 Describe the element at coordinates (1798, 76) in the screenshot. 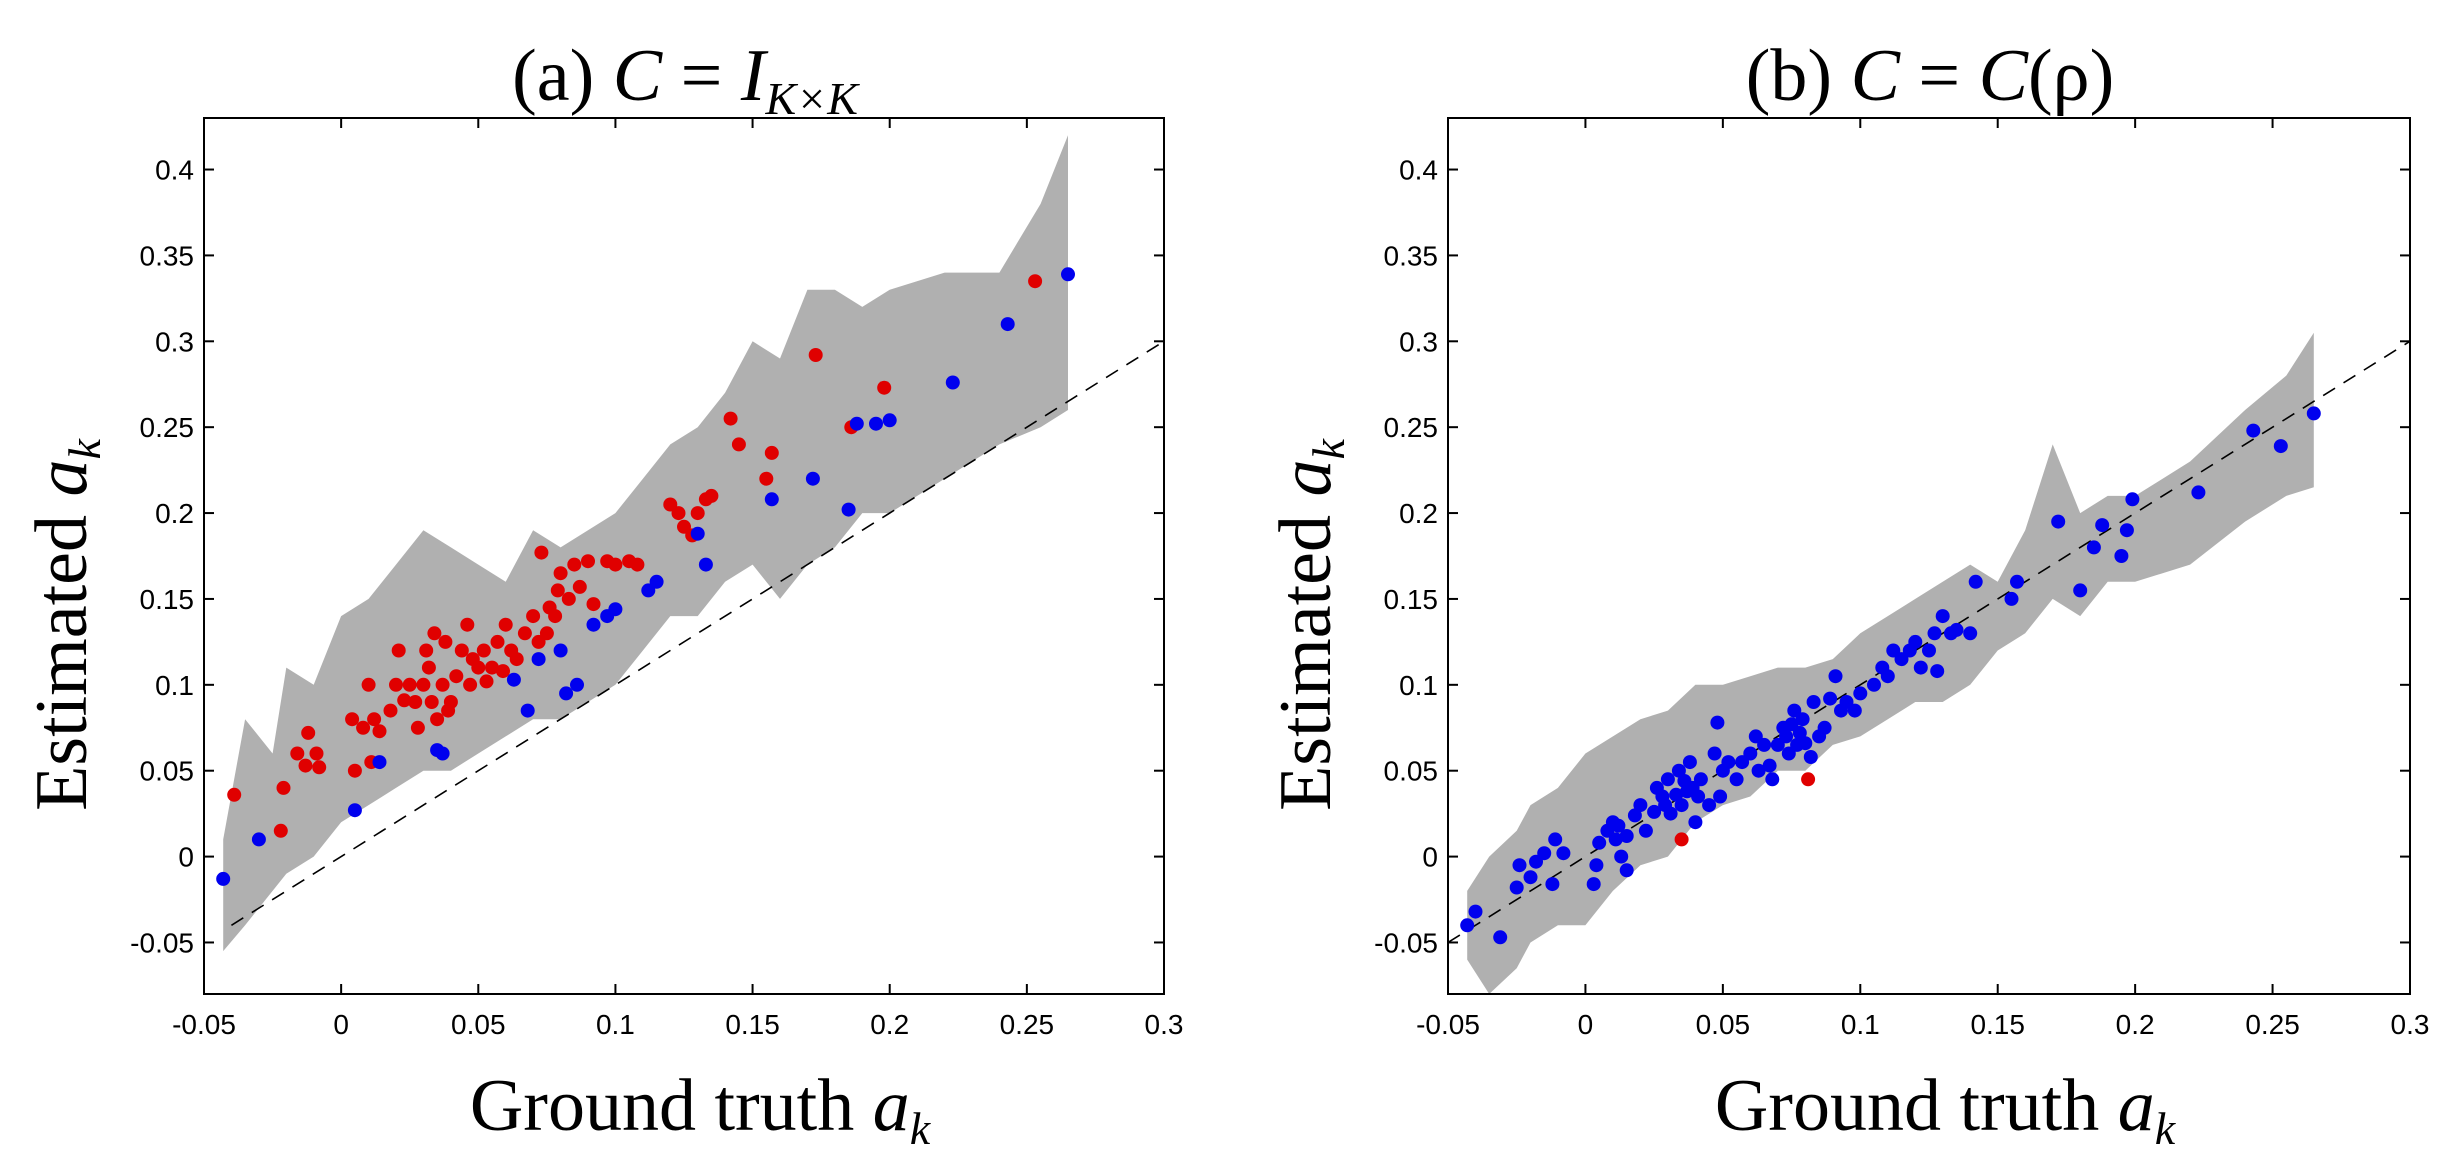

I see `panel-b-title-prefix: (b)` at that location.